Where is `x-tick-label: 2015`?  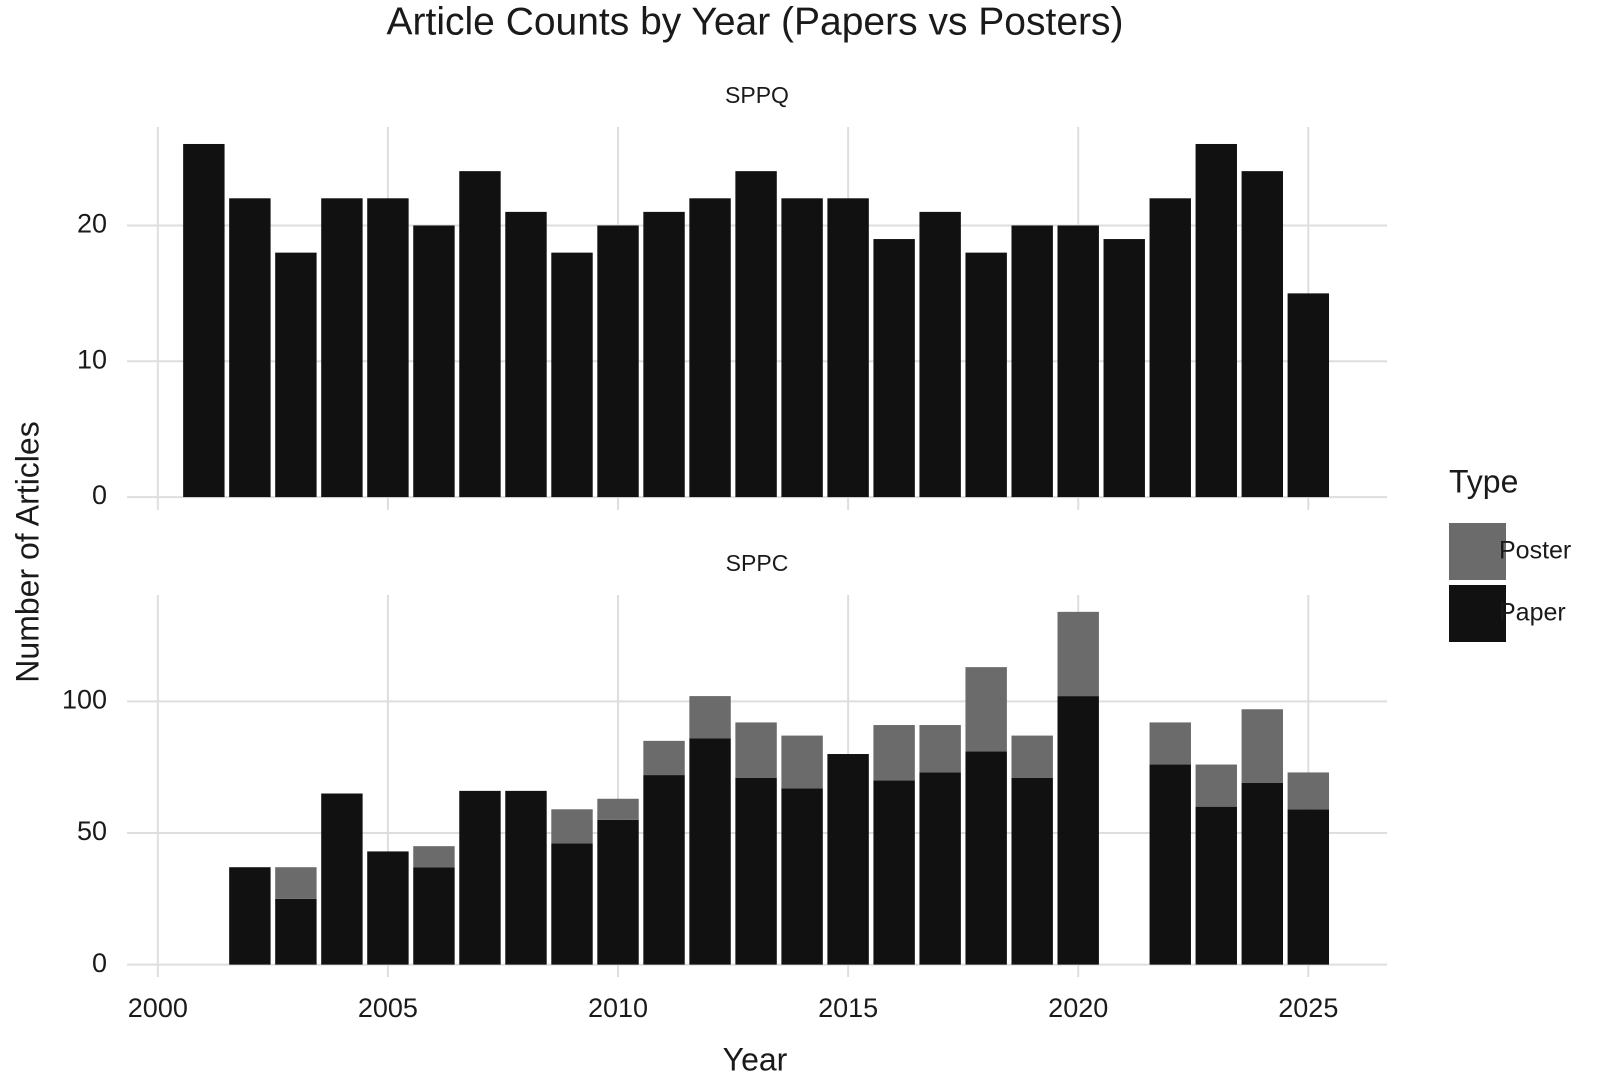
x-tick-label: 2015 is located at coordinates (848, 1008).